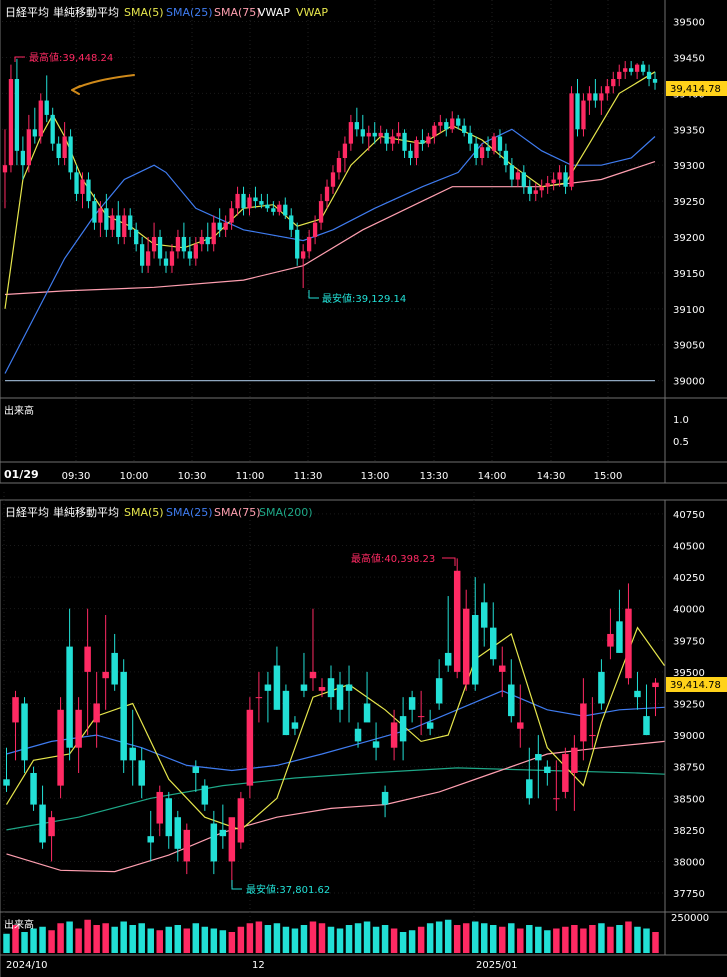 Image resolution: width=727 pixels, height=977 pixels. Describe the element at coordinates (689, 515) in the screenshot. I see `bottom-y-tick-label: 40750` at that location.